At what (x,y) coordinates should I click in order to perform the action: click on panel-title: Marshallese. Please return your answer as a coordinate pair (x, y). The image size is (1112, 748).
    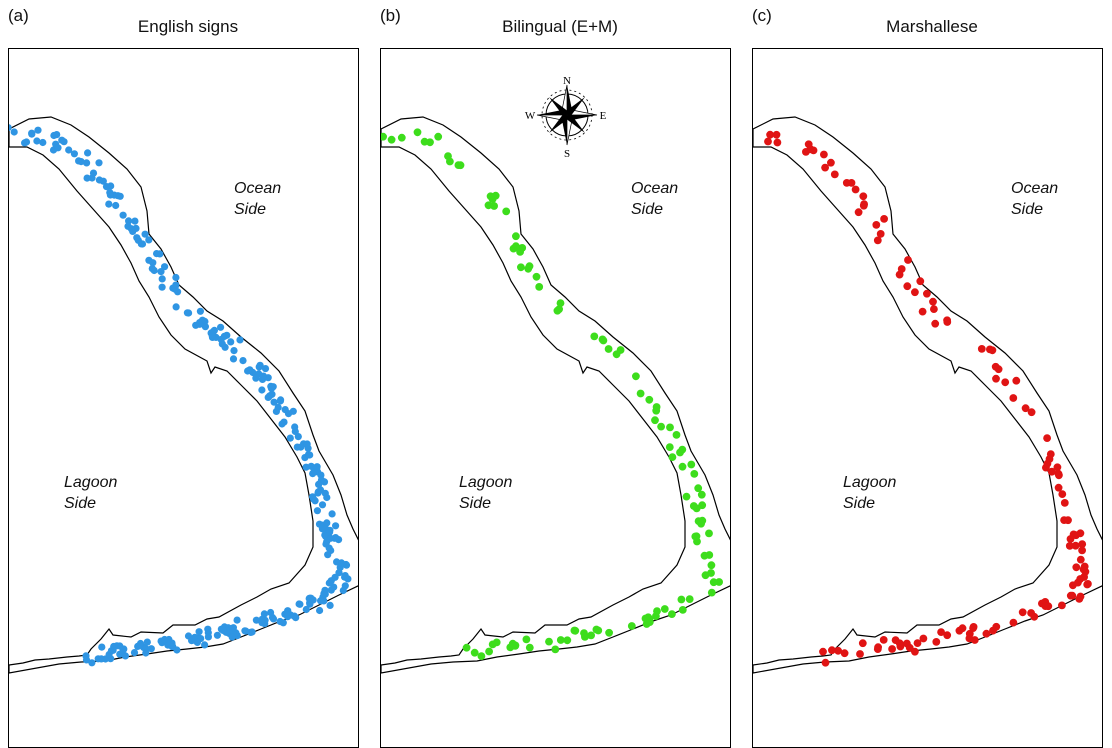
    Looking at the image, I should click on (932, 26).